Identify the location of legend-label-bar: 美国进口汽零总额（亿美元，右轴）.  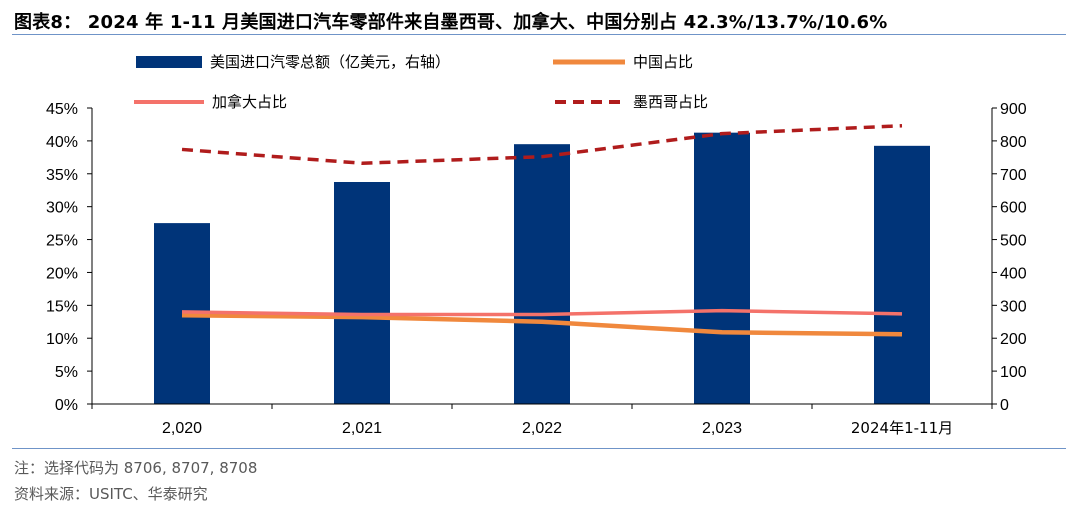
(330, 62).